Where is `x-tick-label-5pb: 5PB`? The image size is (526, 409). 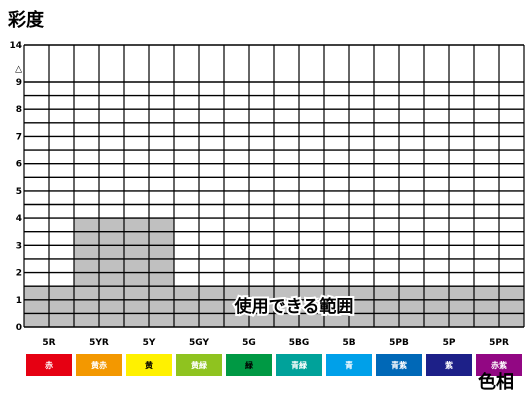
x-tick-label-5pb: 5PB is located at coordinates (399, 343).